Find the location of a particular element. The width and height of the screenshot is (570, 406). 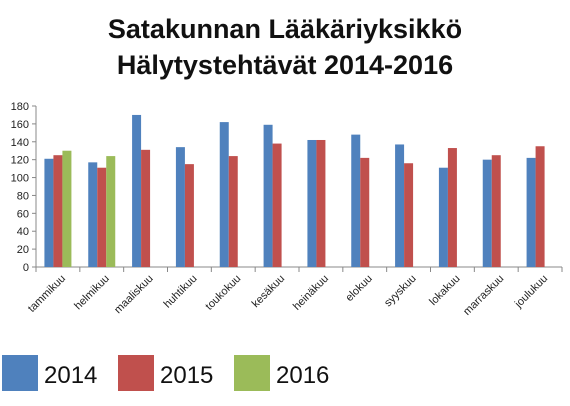

y-tick-label: 100 is located at coordinates (20, 179).